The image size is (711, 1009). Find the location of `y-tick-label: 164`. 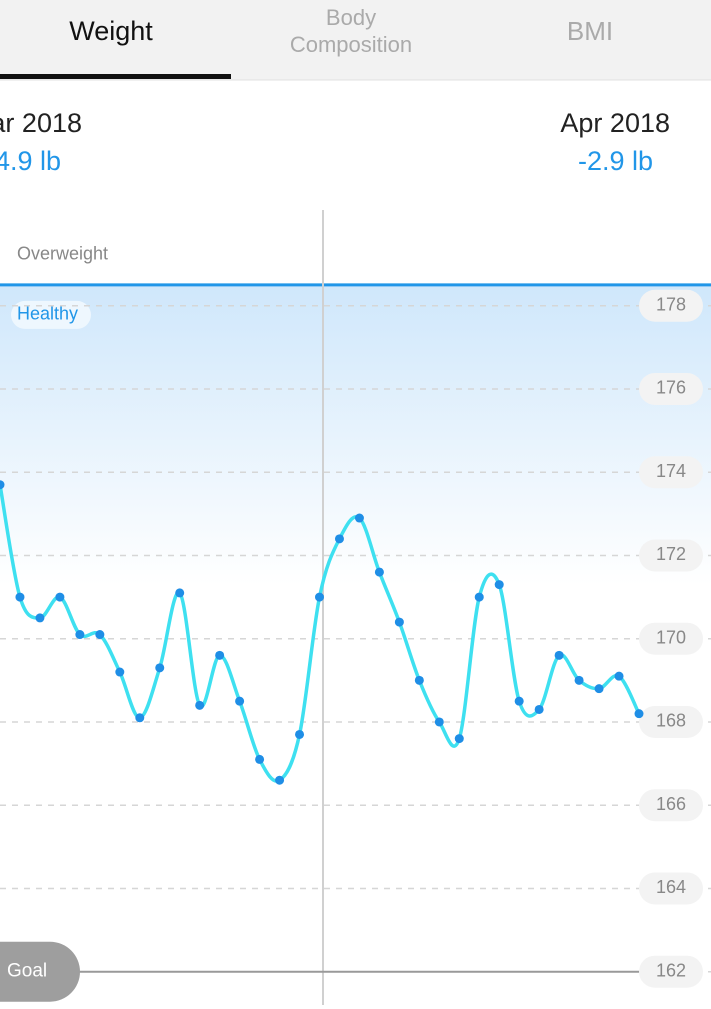

y-tick-label: 164 is located at coordinates (671, 887).